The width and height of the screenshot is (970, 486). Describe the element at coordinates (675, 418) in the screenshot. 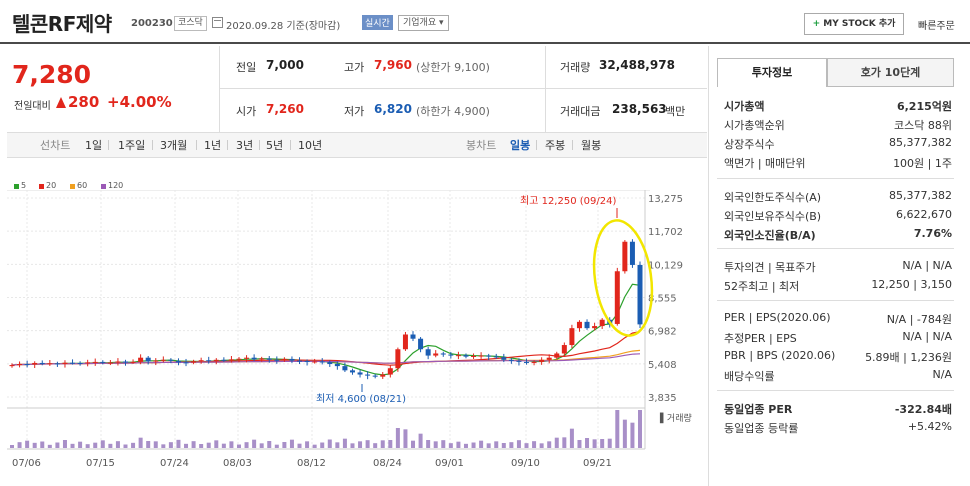

I see `volume-label: ▌거래량` at that location.